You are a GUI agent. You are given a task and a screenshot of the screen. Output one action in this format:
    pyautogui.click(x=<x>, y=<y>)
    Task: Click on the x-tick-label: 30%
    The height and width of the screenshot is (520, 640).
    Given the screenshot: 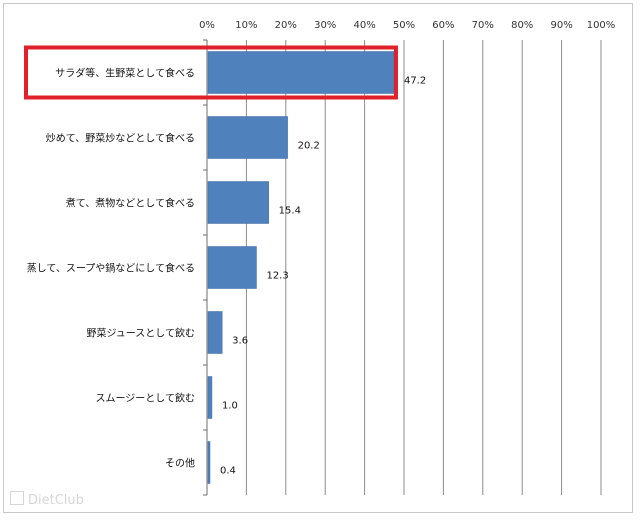 What is the action you would take?
    pyautogui.click(x=325, y=25)
    